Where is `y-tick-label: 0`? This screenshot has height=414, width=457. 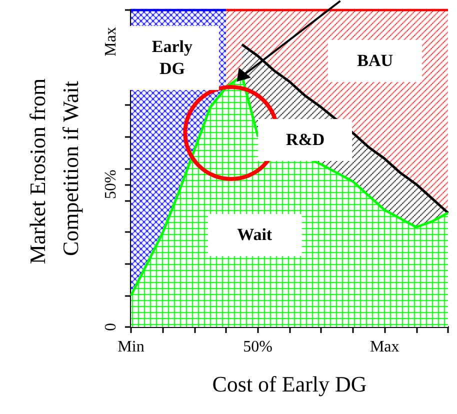
y-tick-label: 0 is located at coordinates (111, 327).